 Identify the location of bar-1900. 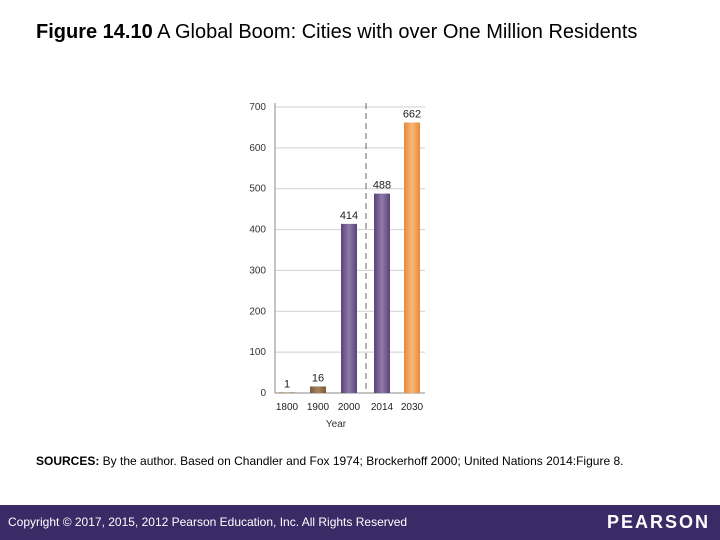
(318, 389).